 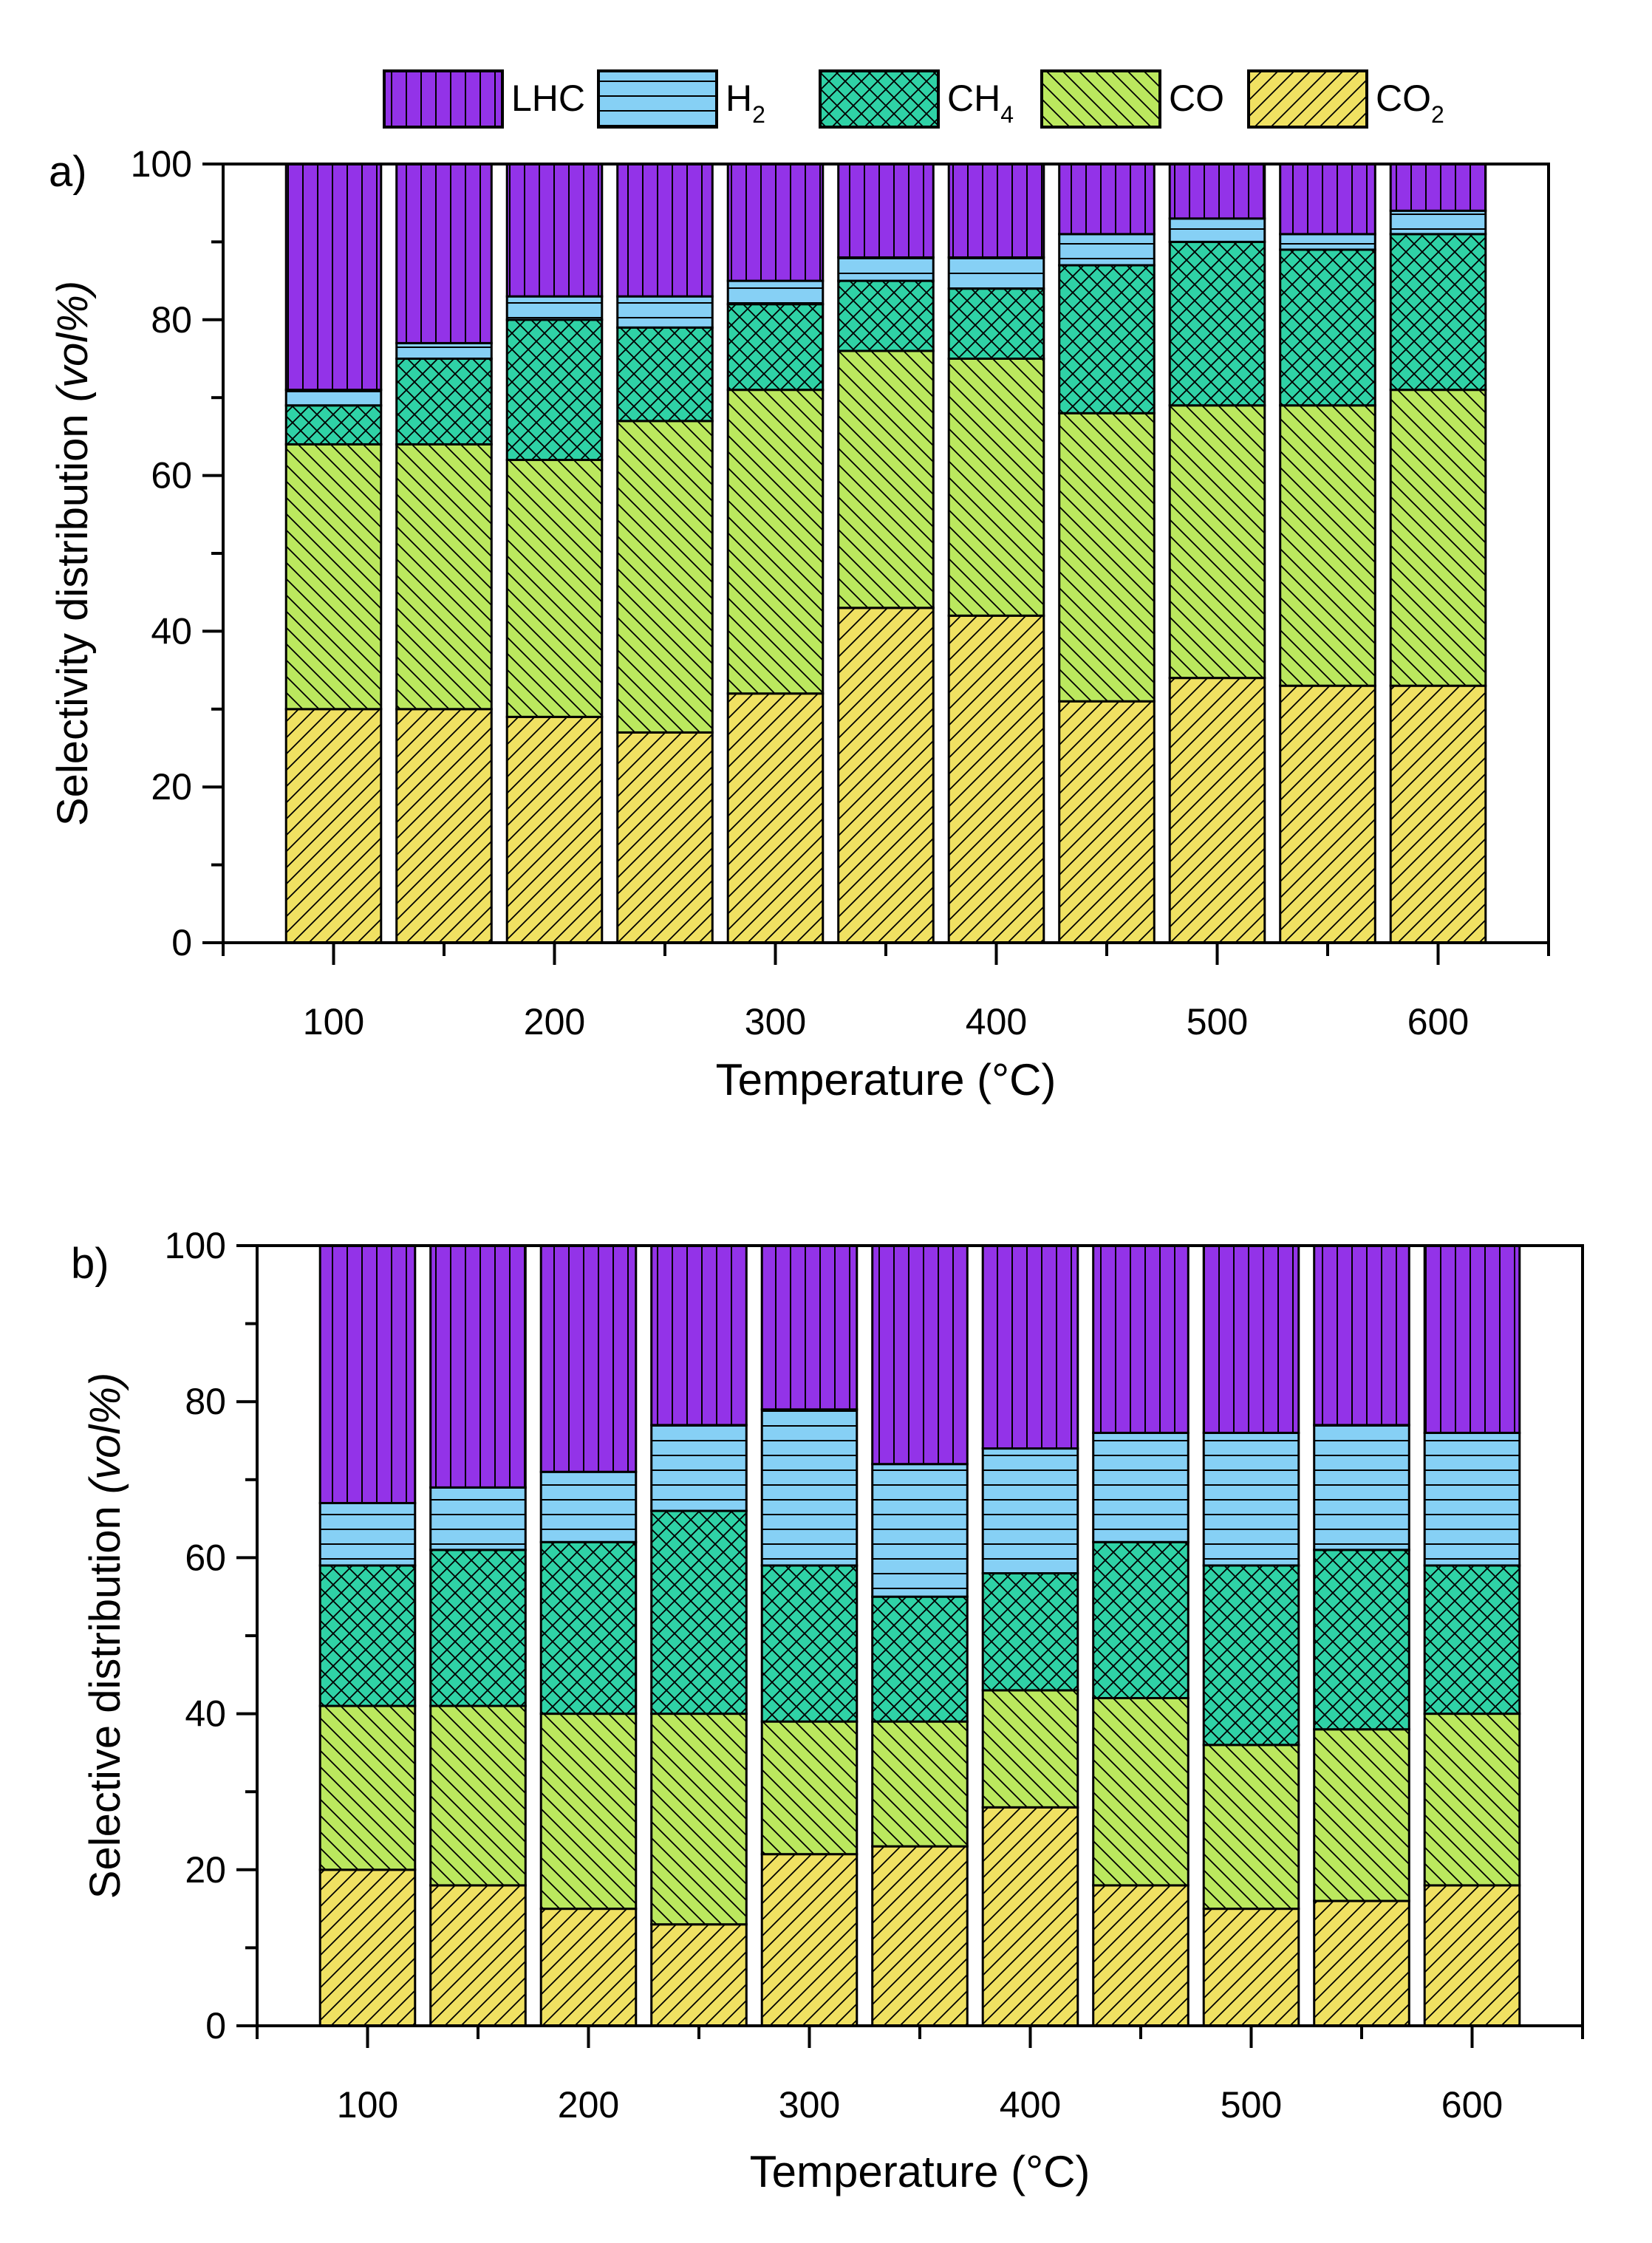 What do you see at coordinates (73, 553) in the screenshot?
I see `y-axis-label: Selectivity distribution (vol%)` at bounding box center [73, 553].